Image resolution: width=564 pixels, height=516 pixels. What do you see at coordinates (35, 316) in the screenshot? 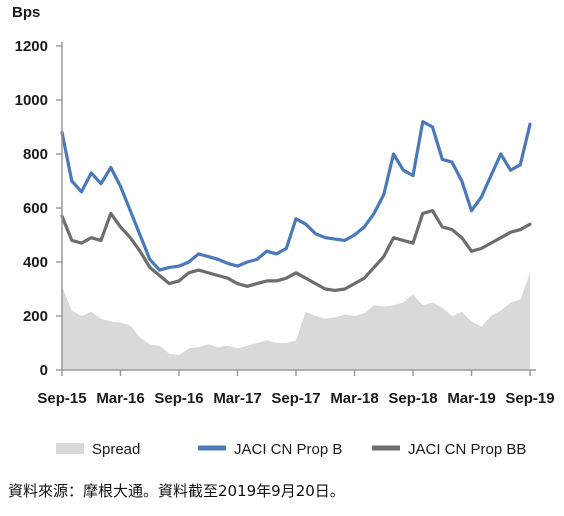
I see `y-tick-label: 200` at bounding box center [35, 316].